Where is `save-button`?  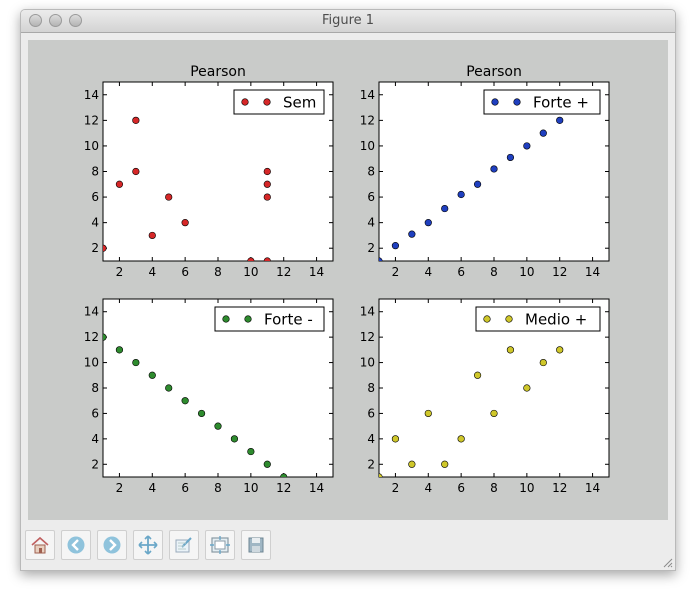
save-button is located at coordinates (256, 545).